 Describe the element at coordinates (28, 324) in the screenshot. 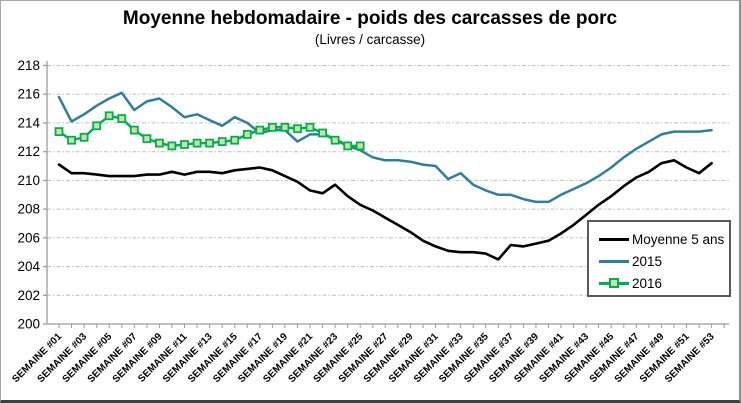

I see `y-tick-label: 200` at that location.